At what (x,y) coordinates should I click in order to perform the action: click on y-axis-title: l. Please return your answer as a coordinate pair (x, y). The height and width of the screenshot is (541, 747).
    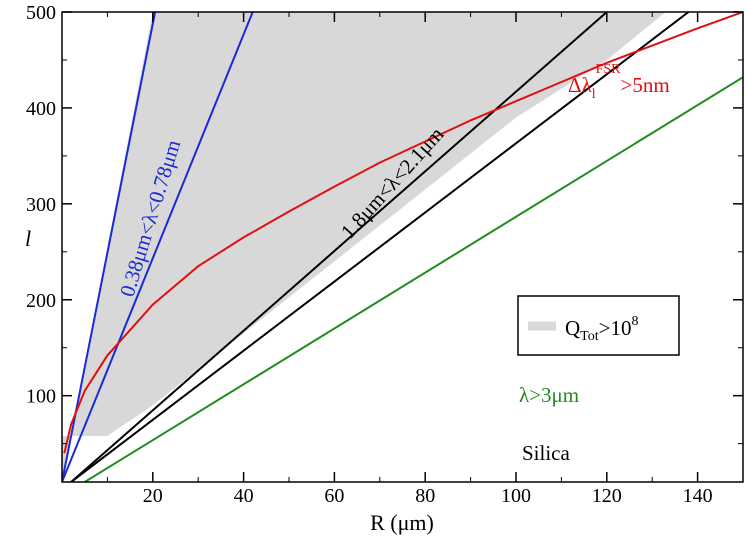
    Looking at the image, I should click on (28, 238).